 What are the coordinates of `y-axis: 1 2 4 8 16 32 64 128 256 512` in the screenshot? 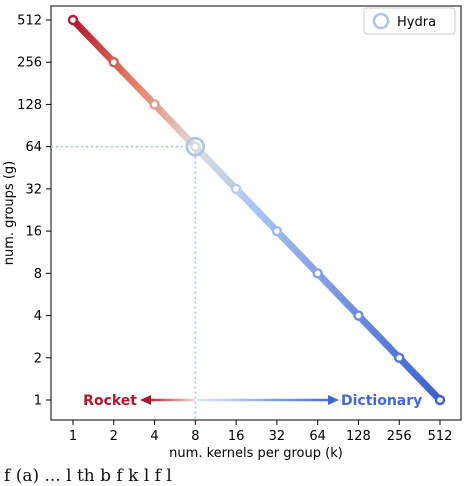 It's located at (34, 211).